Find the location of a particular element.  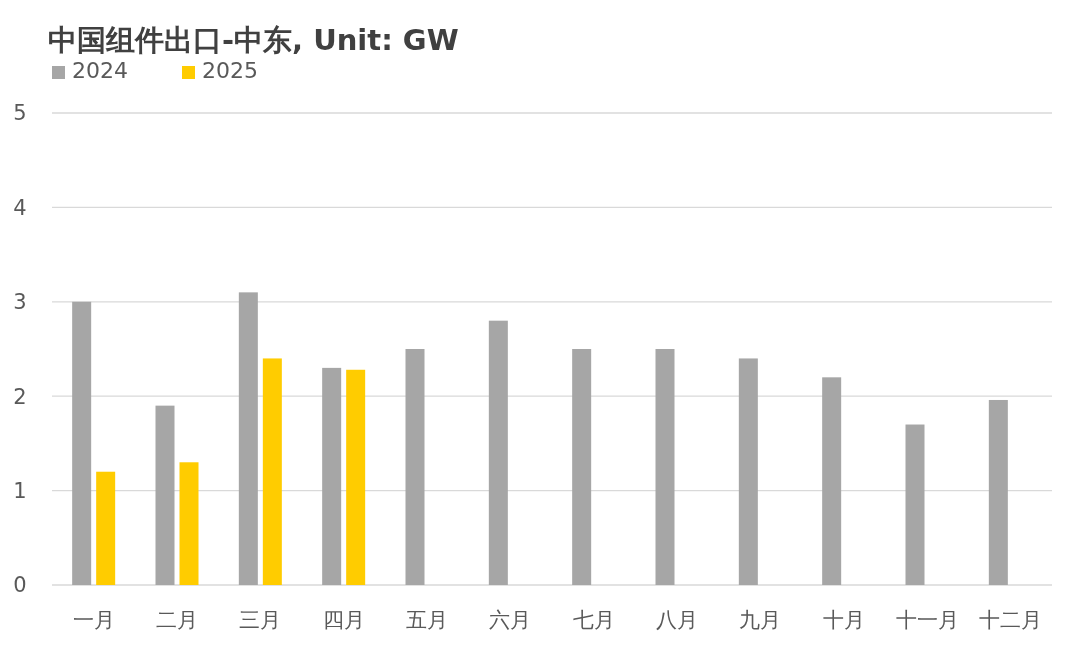

legend-label: 2025 is located at coordinates (230, 70).